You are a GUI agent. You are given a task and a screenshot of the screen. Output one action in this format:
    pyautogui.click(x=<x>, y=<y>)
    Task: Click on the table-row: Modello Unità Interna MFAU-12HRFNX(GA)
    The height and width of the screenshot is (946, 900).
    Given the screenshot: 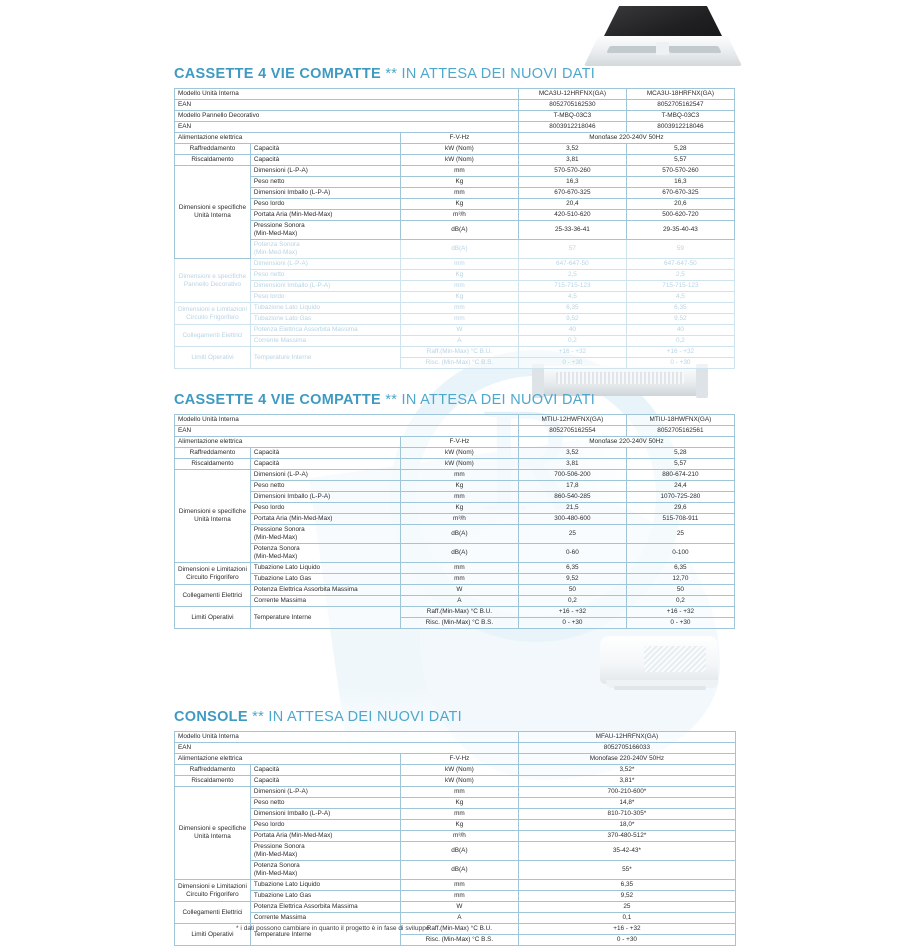 What is the action you would take?
    pyautogui.click(x=455, y=737)
    